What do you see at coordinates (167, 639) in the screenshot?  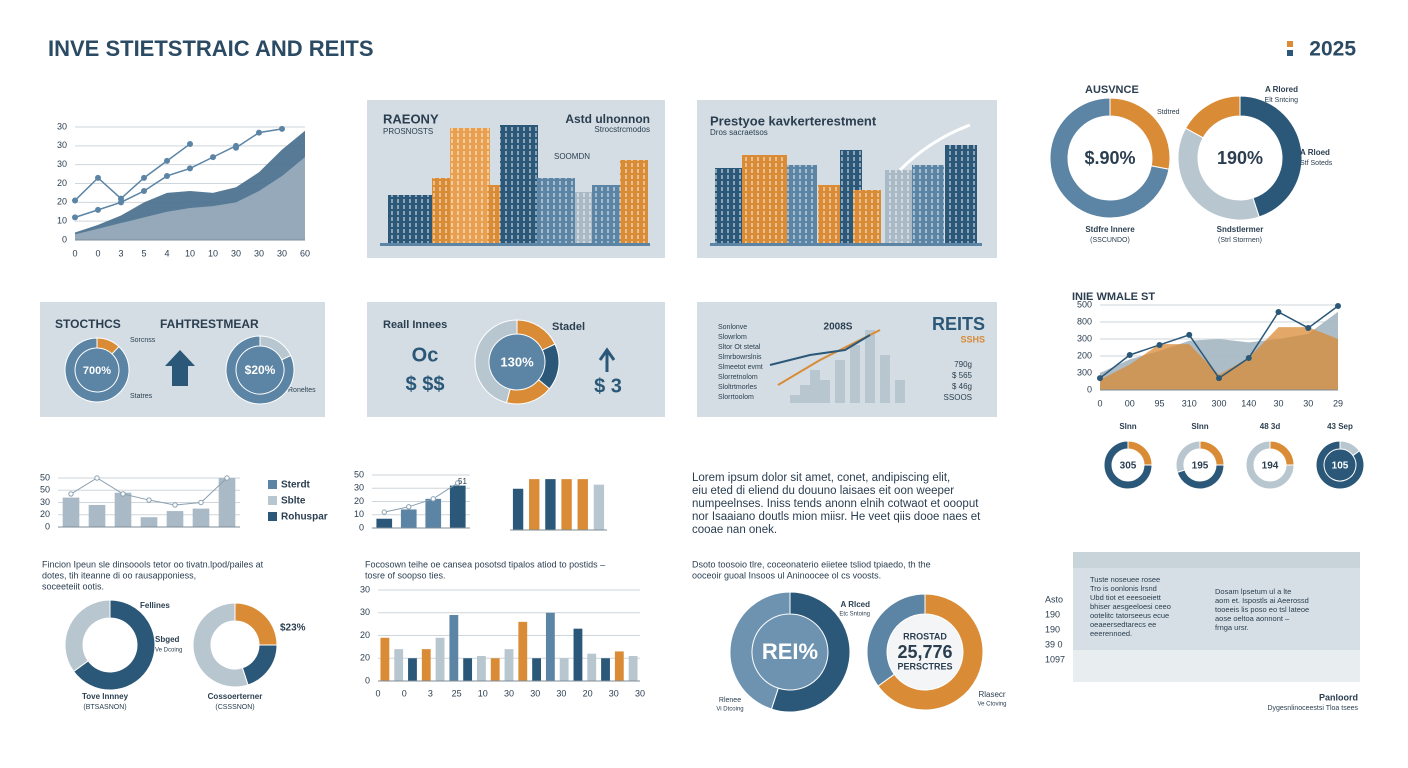 I see `donut-label: Sbged` at bounding box center [167, 639].